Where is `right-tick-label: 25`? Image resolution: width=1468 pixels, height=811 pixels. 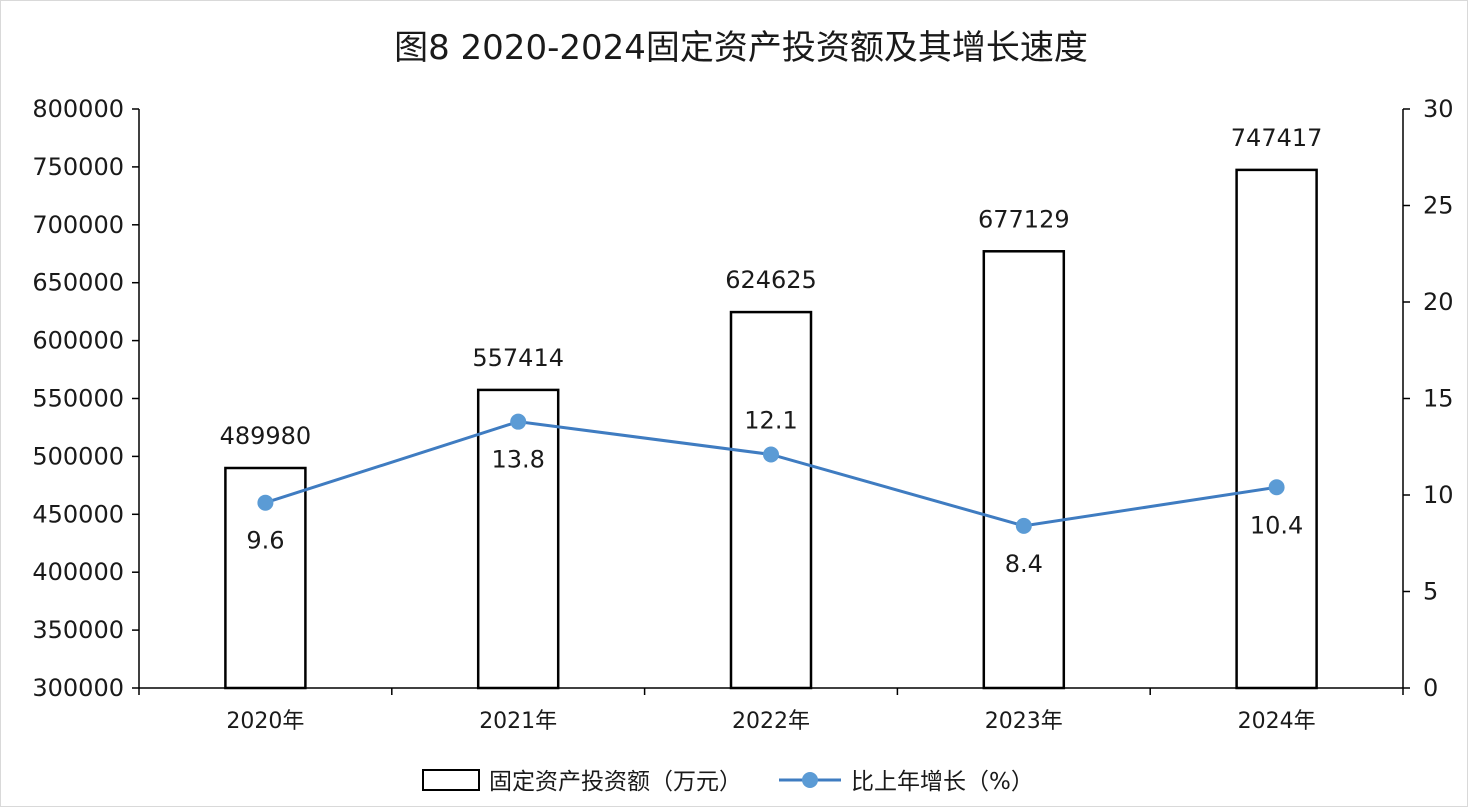
right-tick-label: 25 is located at coordinates (1438, 206).